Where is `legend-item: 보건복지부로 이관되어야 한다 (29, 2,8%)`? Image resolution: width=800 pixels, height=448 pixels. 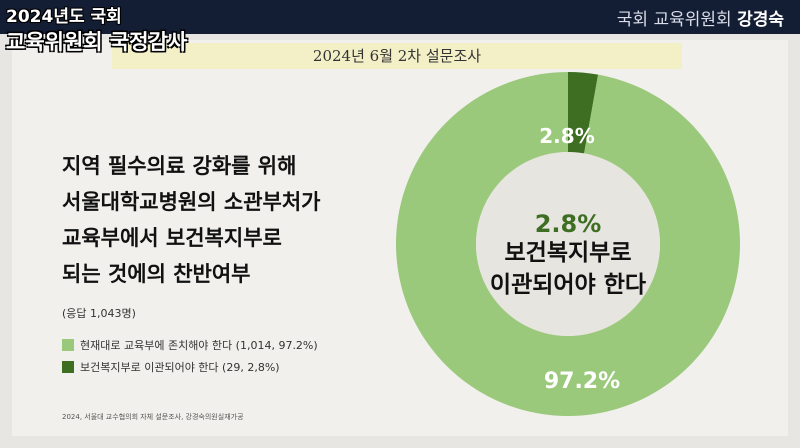 legend-item: 보건복지부로 이관되어야 한다 (29, 2,8%) is located at coordinates (190, 367).